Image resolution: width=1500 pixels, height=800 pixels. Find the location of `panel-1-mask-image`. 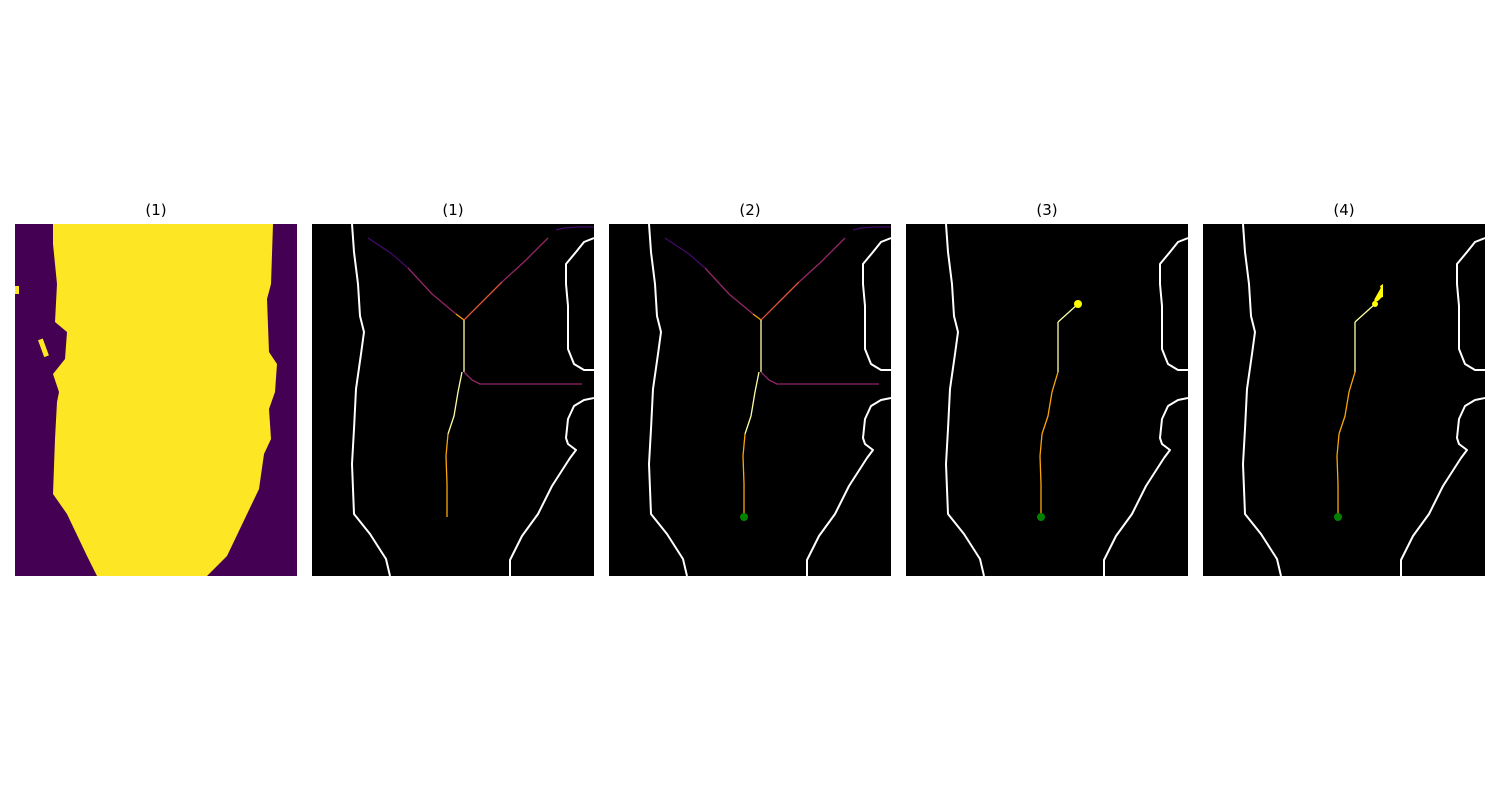

panel-1-mask-image is located at coordinates (156, 400).